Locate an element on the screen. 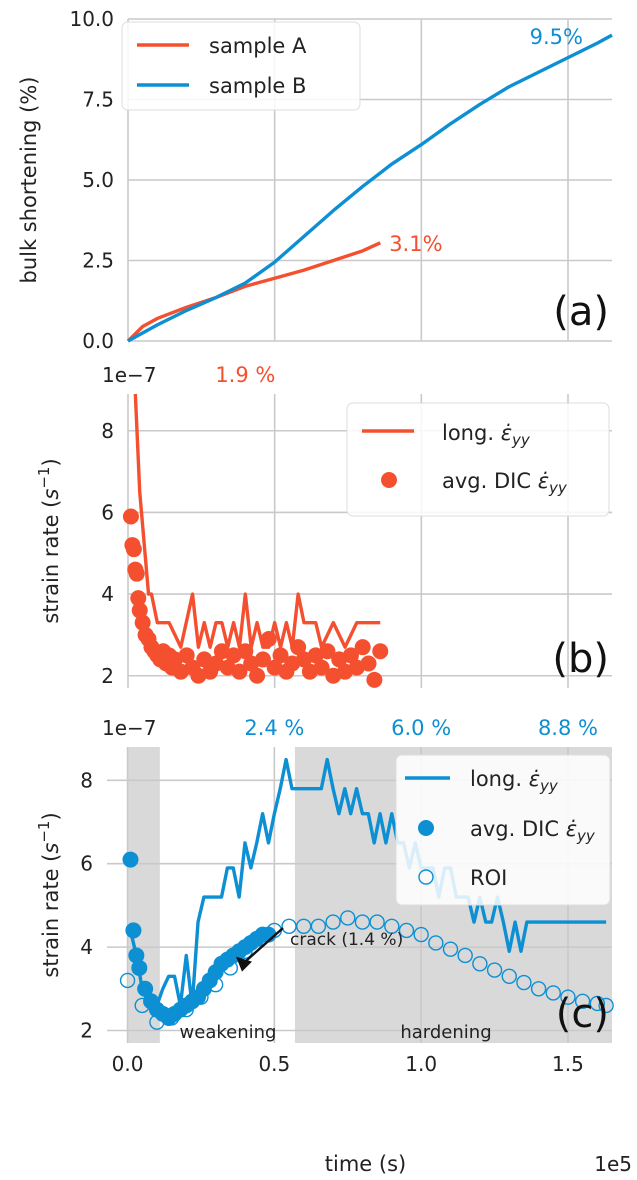 The image size is (637, 1180). panel-label: (c) is located at coordinates (582, 1014).